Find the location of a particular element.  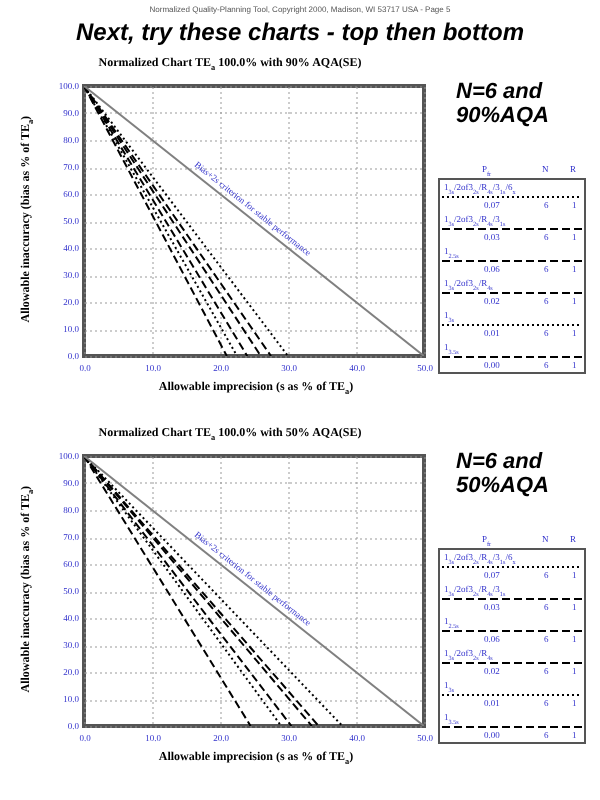

chart-title: Next, try these charts - top then bottom is located at coordinates (300, 32).